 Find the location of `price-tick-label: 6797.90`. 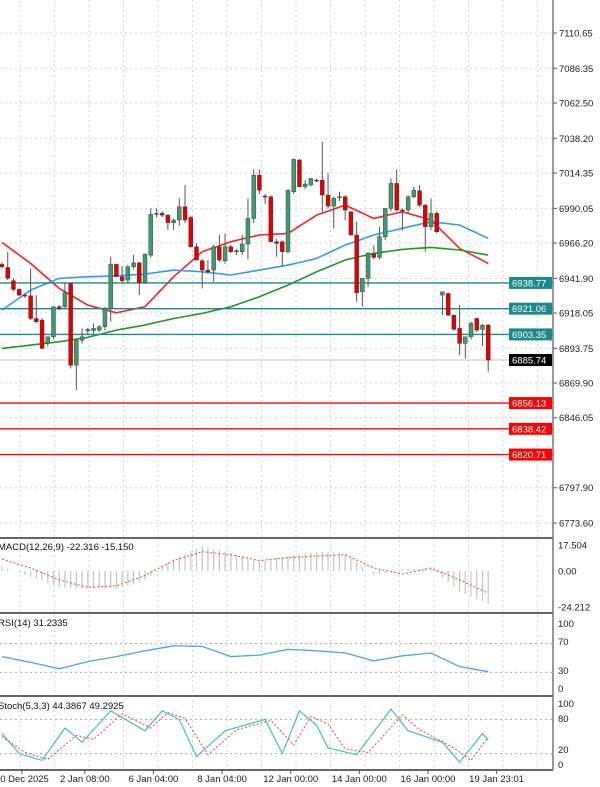

price-tick-label: 6797.90 is located at coordinates (576, 488).